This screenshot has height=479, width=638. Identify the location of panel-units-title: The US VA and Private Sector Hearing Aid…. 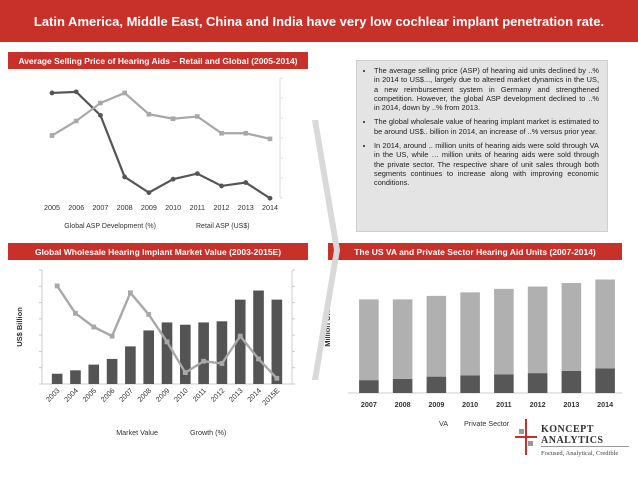
(475, 251).